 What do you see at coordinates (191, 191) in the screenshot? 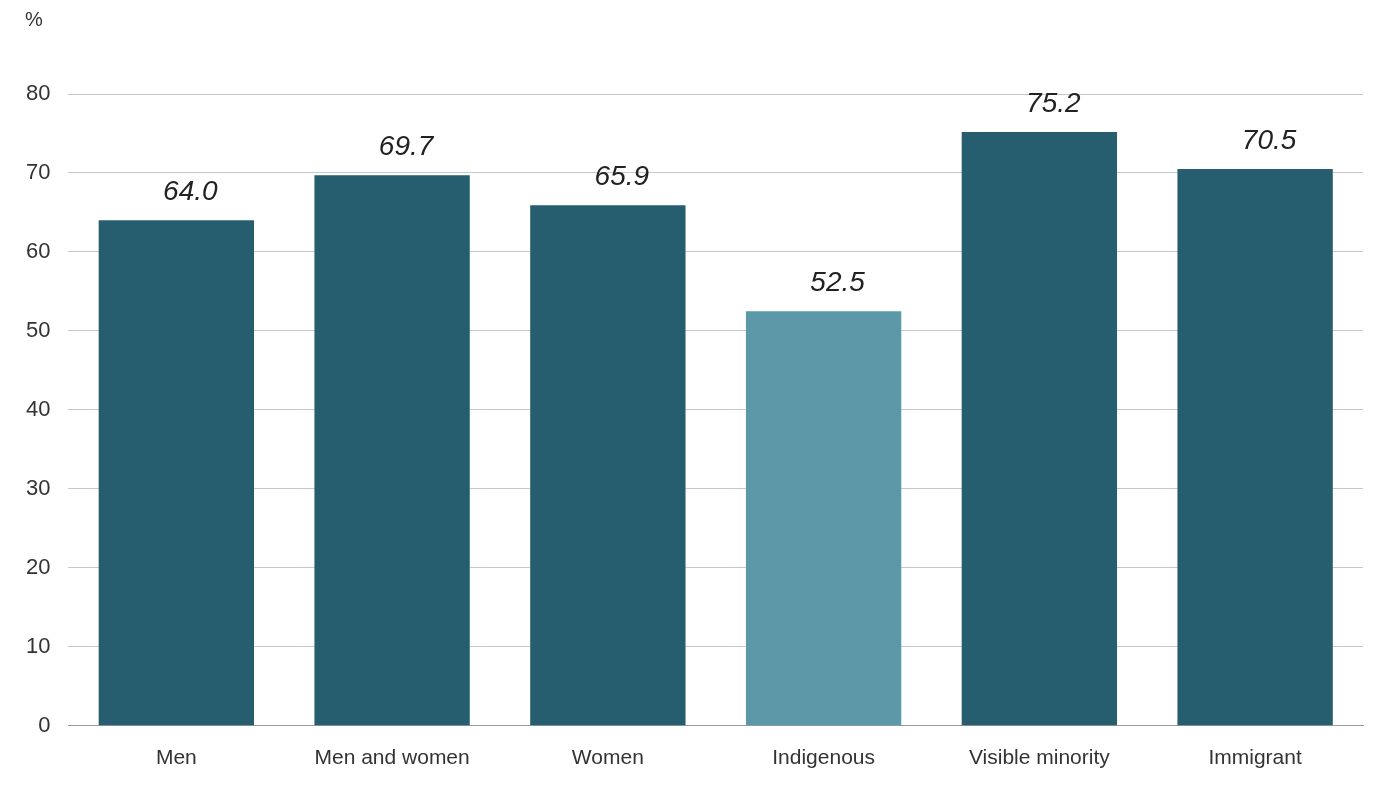
I see `data-label: 64.0` at bounding box center [191, 191].